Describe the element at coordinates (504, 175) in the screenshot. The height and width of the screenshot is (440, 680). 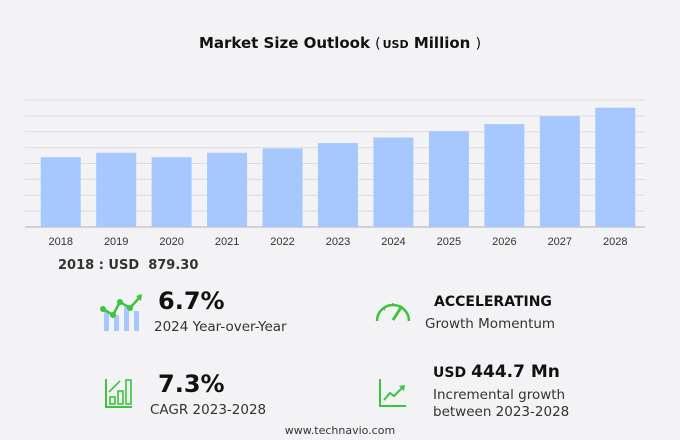
I see `bar-2026` at that location.